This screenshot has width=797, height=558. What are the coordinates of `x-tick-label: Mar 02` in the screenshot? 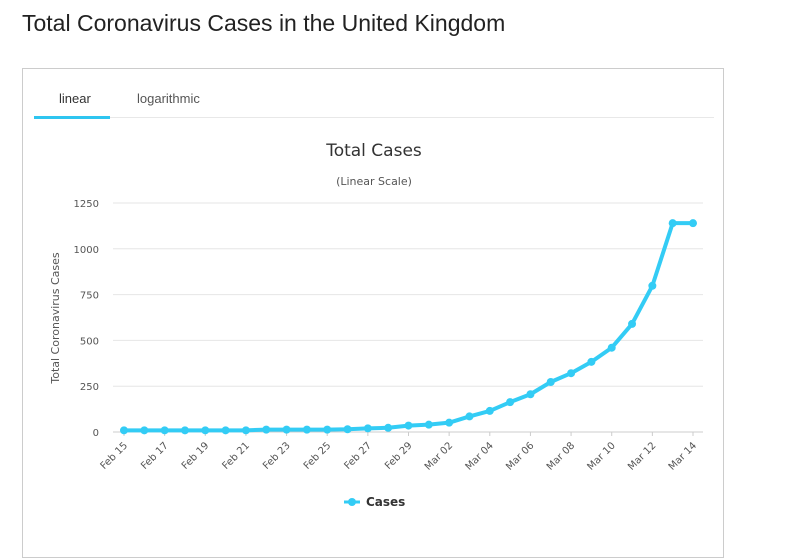 It's located at (439, 456).